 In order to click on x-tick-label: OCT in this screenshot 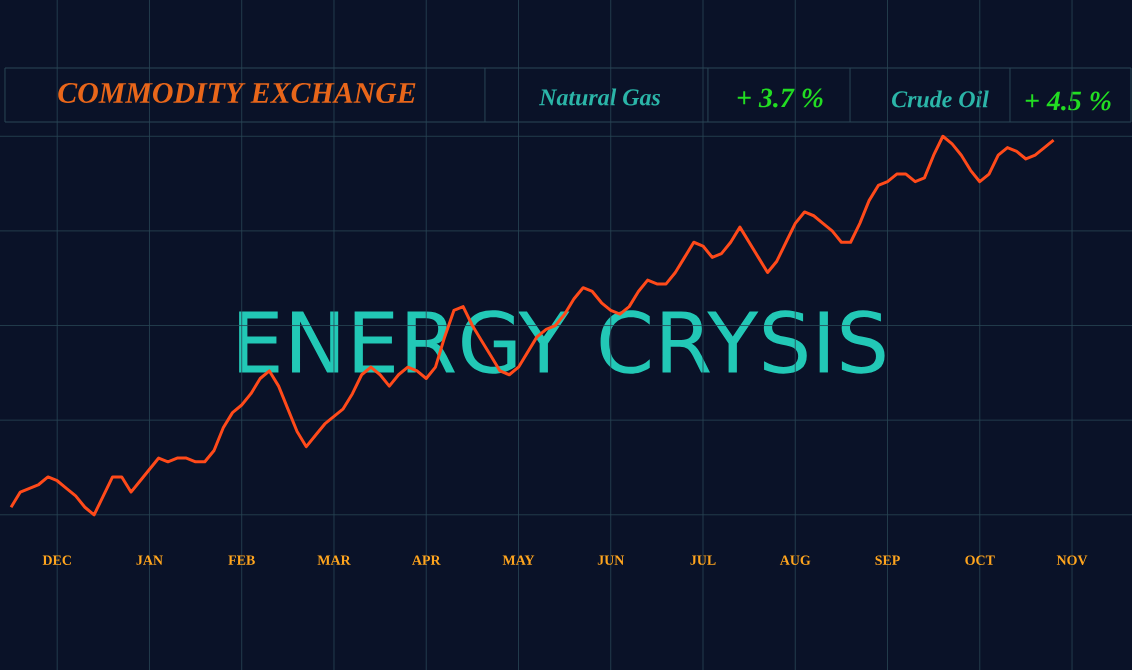, I will do `click(980, 560)`.